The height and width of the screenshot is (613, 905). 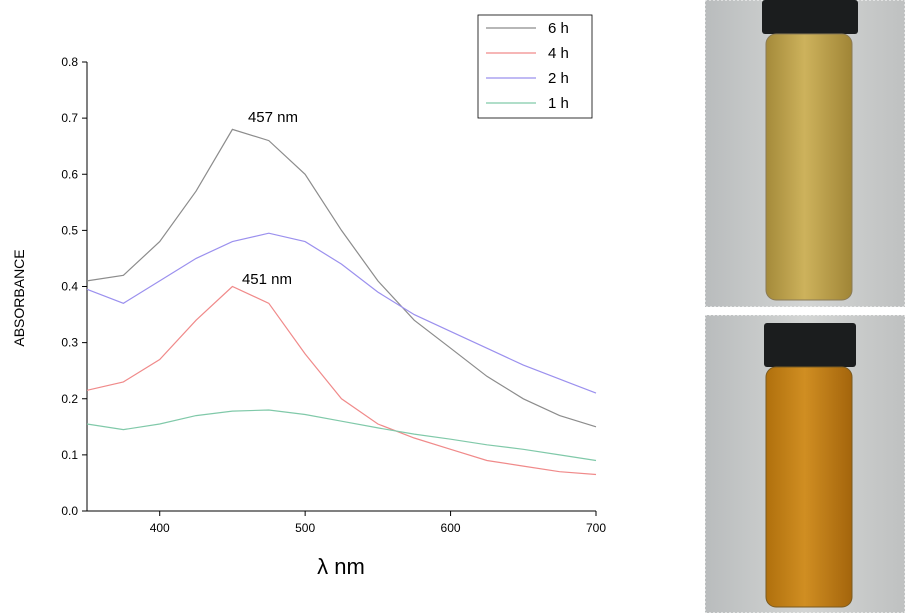 What do you see at coordinates (558, 78) in the screenshot?
I see `legend-label: 2 h` at bounding box center [558, 78].